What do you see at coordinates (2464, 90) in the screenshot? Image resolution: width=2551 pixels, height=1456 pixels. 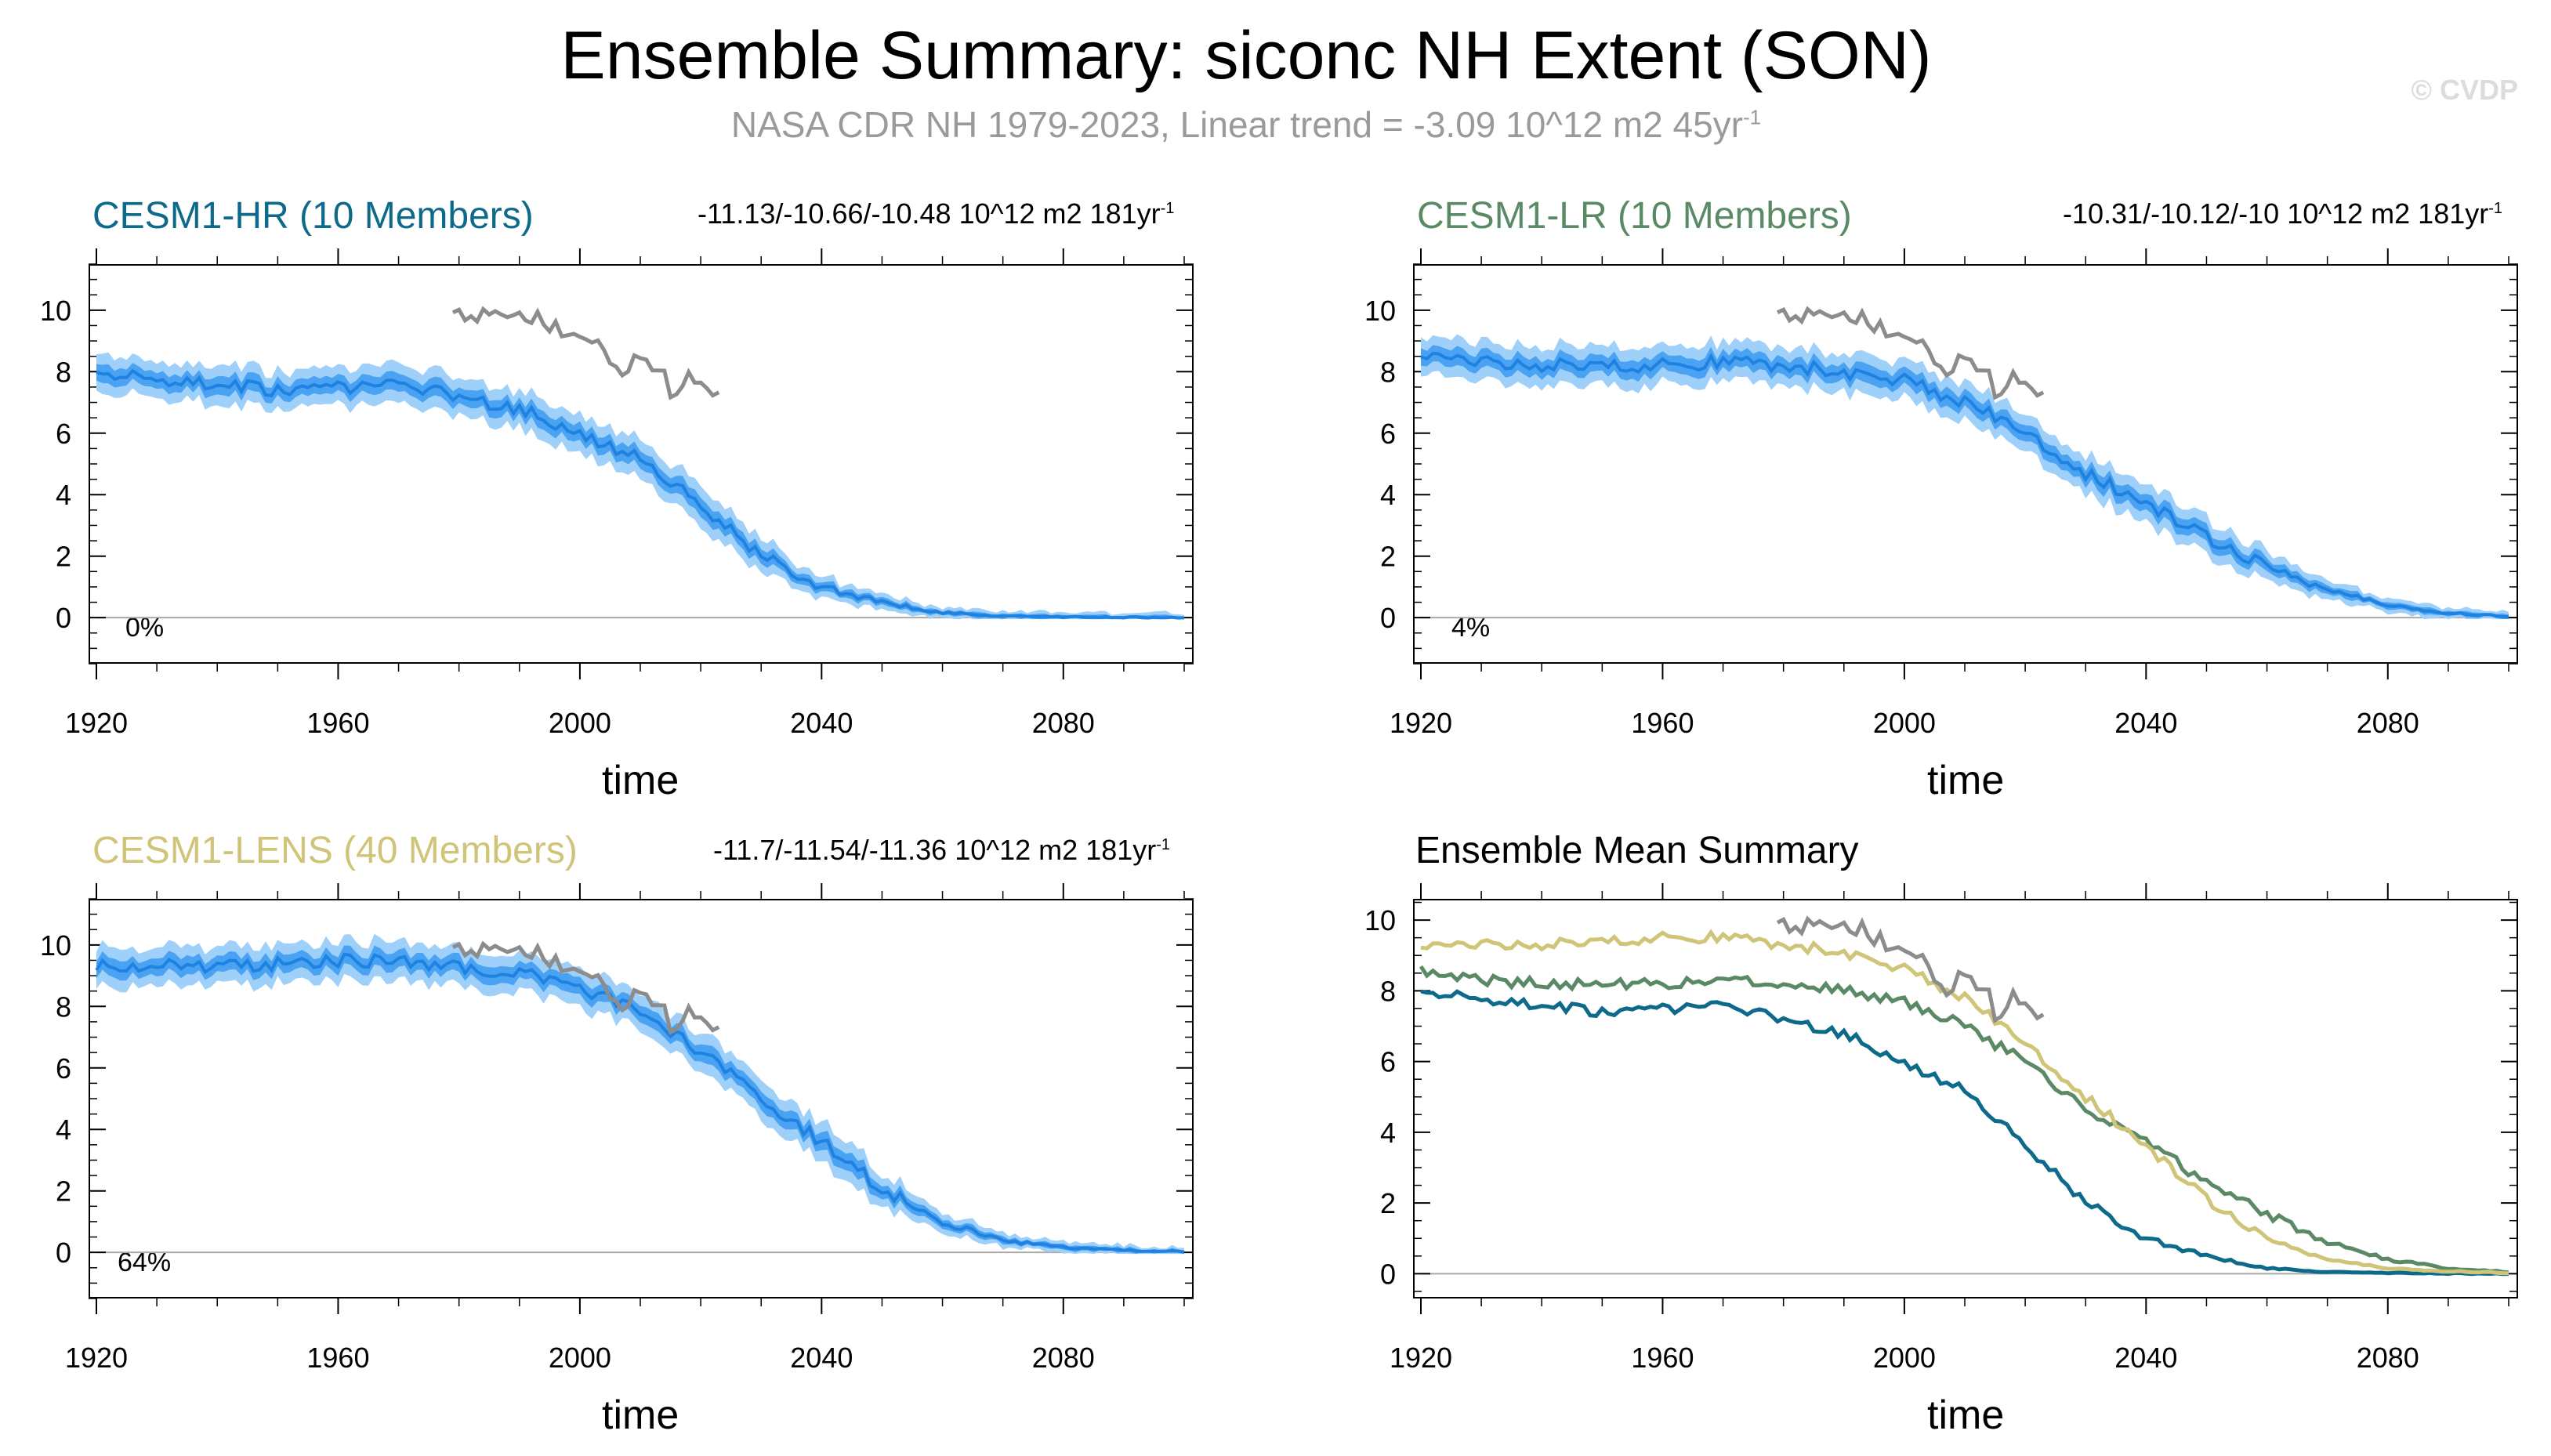 I see `cvdp-watermark: © CVDP` at bounding box center [2464, 90].